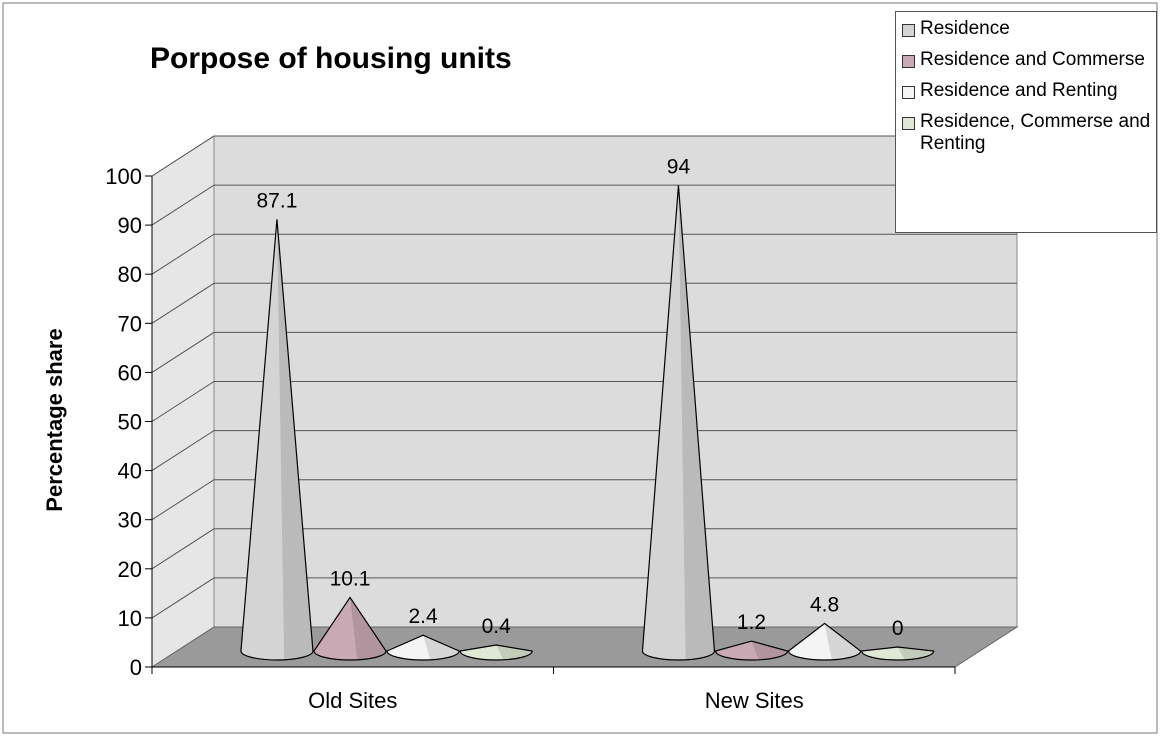 The width and height of the screenshot is (1160, 736). Describe the element at coordinates (352, 700) in the screenshot. I see `x-tick-label: Old Sites` at that location.